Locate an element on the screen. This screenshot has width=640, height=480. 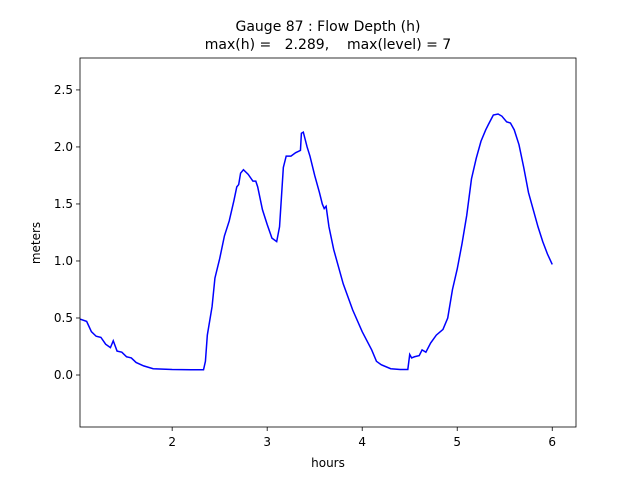
y-tick-label: 1.0 is located at coordinates (63, 261).